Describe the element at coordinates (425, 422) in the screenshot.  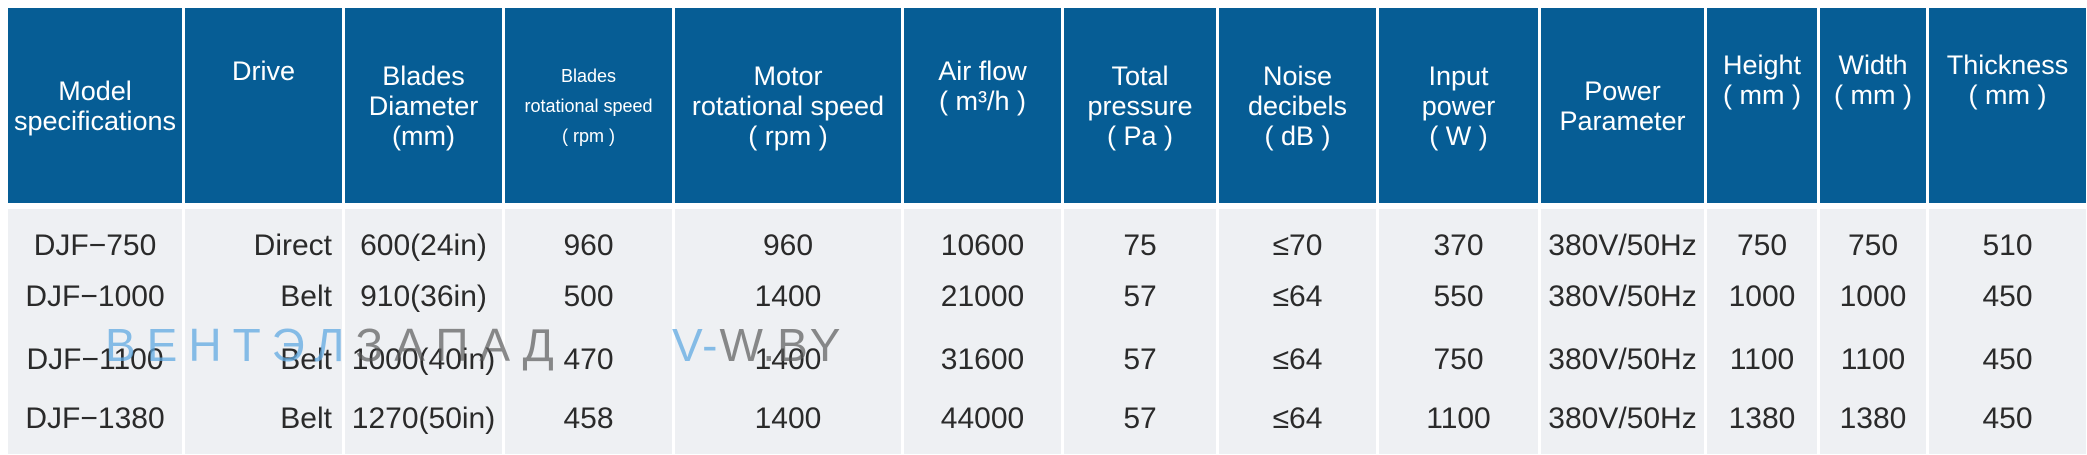
I see `cell-blade-diameter: 1270(50in)` at that location.